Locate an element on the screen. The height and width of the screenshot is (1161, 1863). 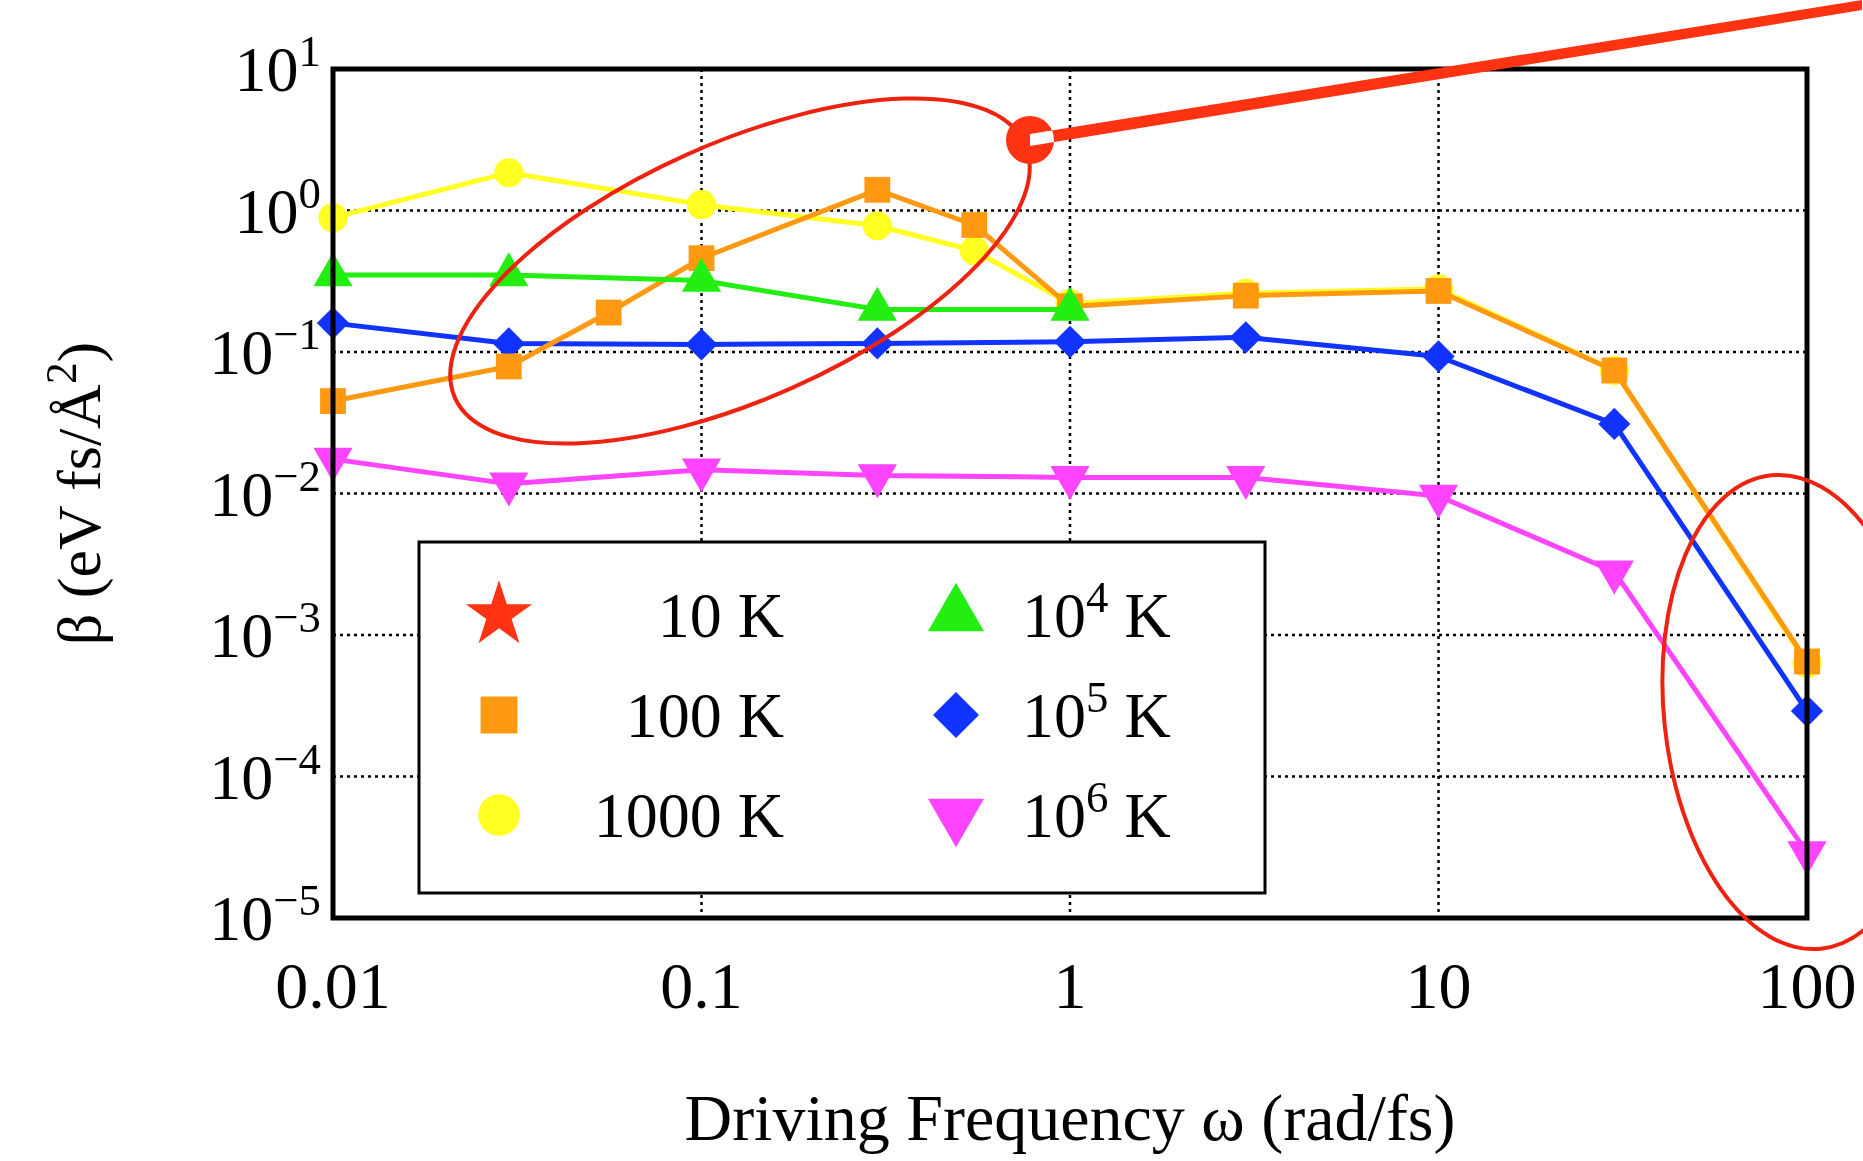
y-tick-label: 10$^{1}$ is located at coordinates (277, 65).